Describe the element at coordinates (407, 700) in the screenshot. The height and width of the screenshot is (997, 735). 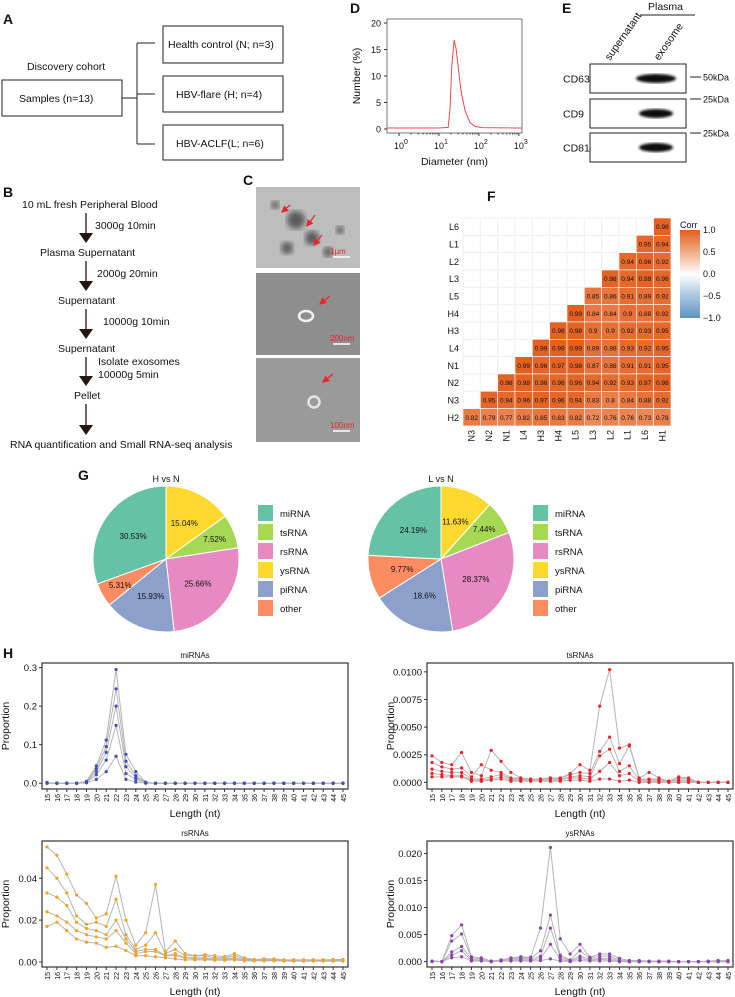
I see `y-tick-label: 0.0075` at that location.